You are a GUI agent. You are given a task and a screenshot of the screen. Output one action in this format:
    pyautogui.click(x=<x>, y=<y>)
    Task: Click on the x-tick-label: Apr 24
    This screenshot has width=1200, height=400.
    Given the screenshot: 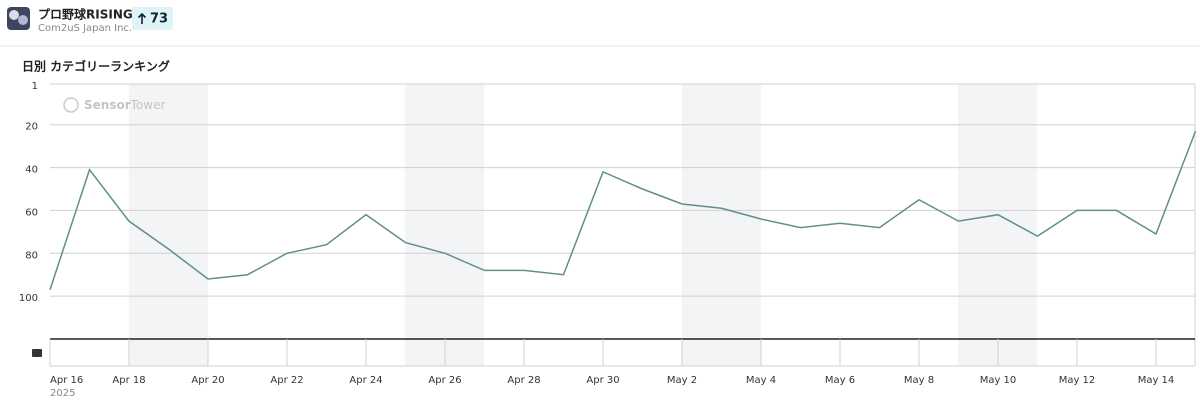 What is the action you would take?
    pyautogui.click(x=365, y=380)
    